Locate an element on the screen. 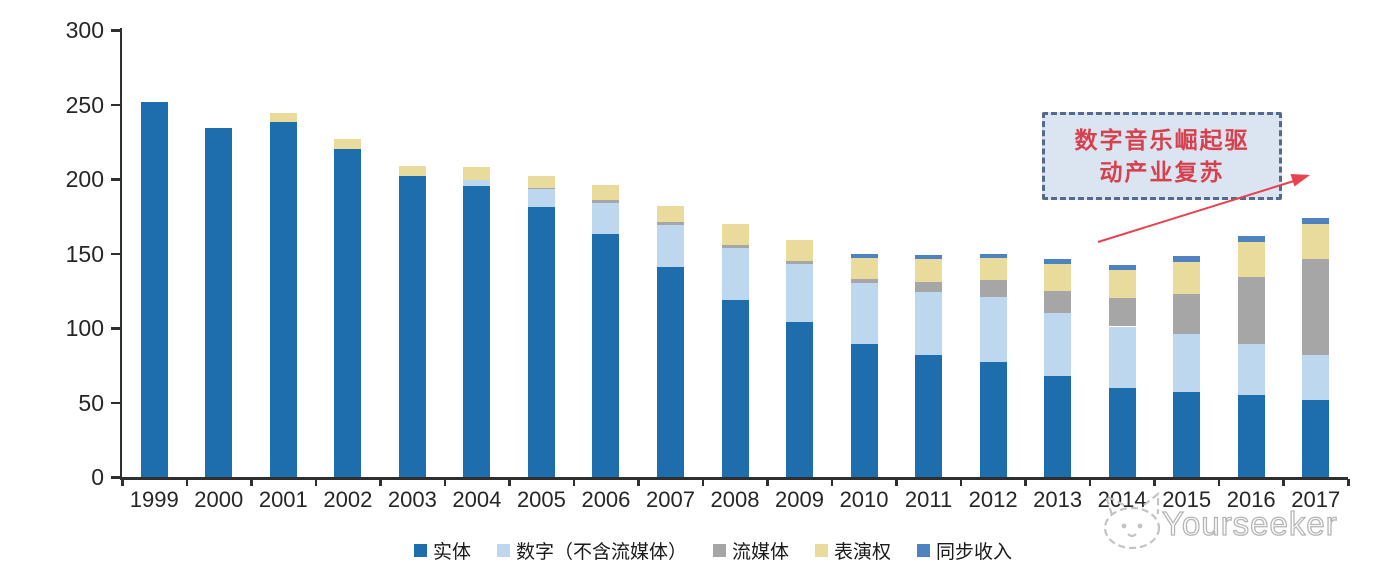 The image size is (1398, 582). legend-label: 同步收入 is located at coordinates (974, 552).